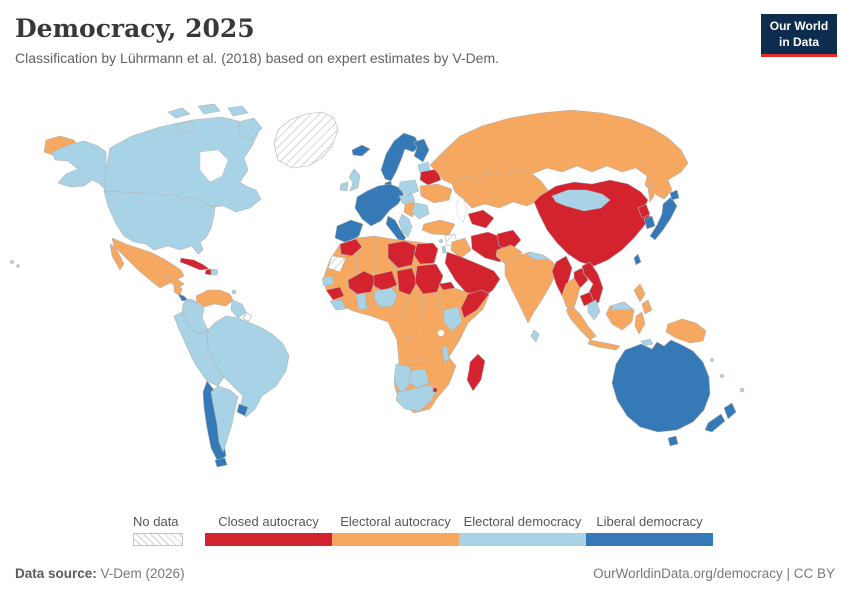 The image size is (850, 605). Describe the element at coordinates (250, 129) in the screenshot. I see `region-baffin-island` at that location.